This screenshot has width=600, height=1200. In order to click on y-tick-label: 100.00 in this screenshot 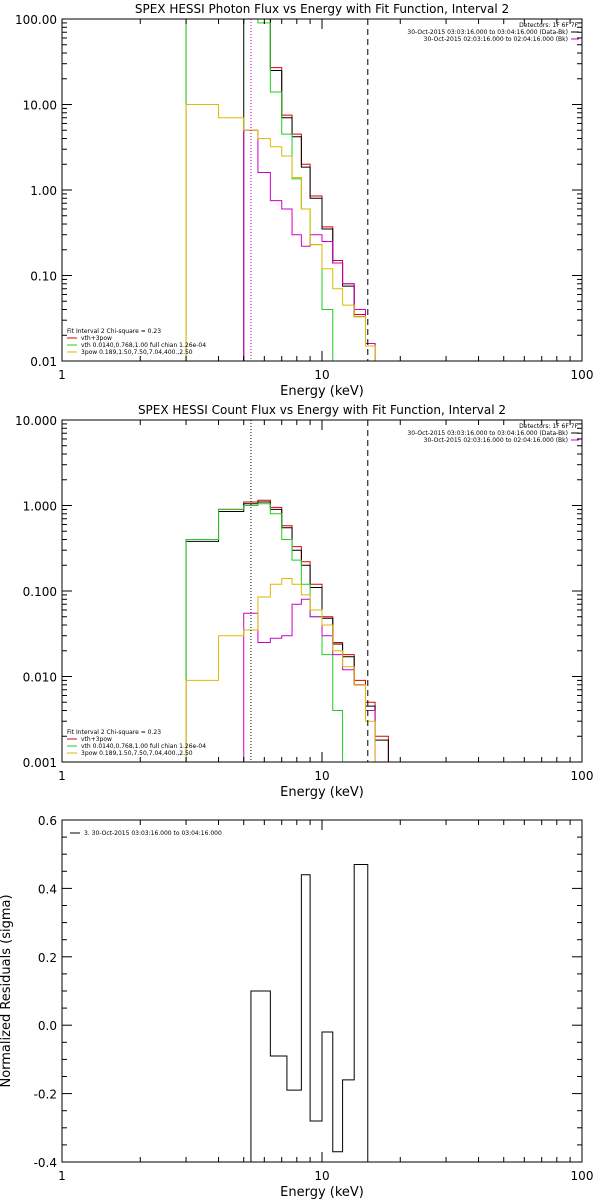, I will do `click(36, 20)`.